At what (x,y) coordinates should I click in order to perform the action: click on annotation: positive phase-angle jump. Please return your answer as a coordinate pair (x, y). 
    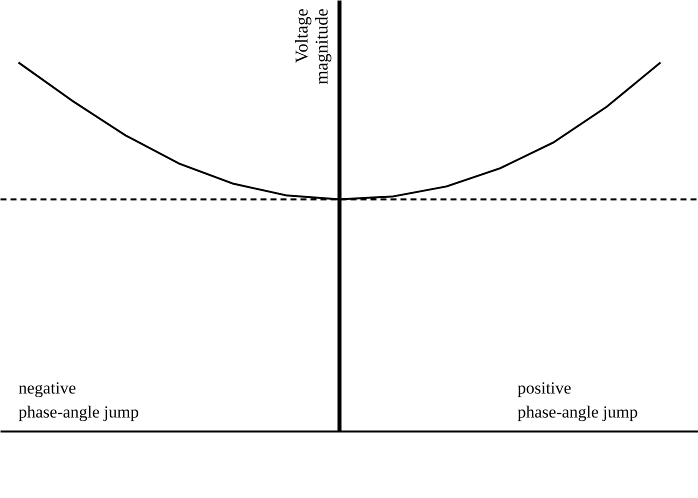
    Looking at the image, I should click on (578, 400).